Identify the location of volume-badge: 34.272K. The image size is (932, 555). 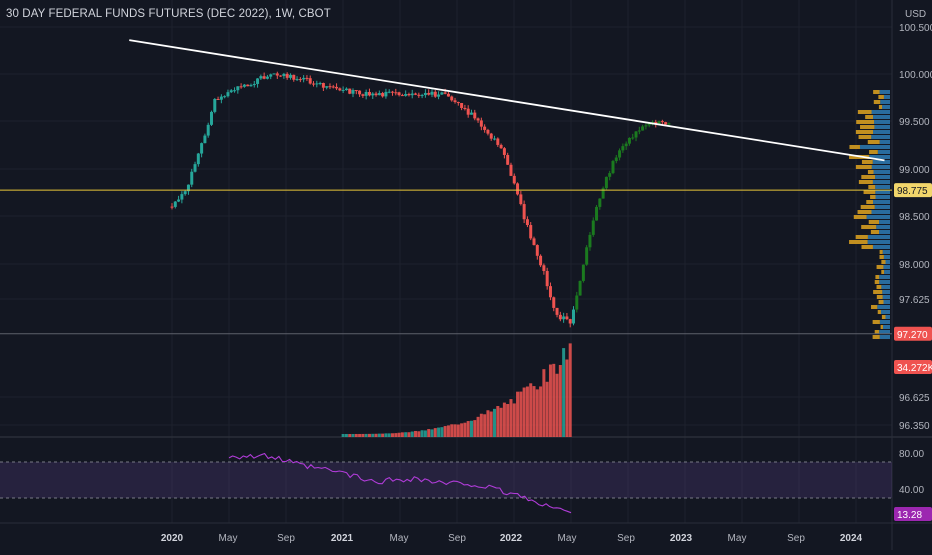
(914, 368).